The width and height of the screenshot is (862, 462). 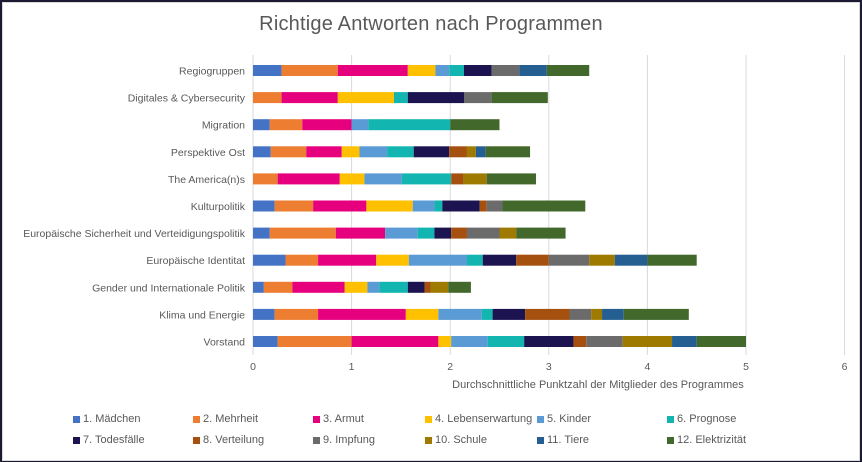 What do you see at coordinates (114, 440) in the screenshot?
I see `legend-label: 7. Todesfälle` at bounding box center [114, 440].